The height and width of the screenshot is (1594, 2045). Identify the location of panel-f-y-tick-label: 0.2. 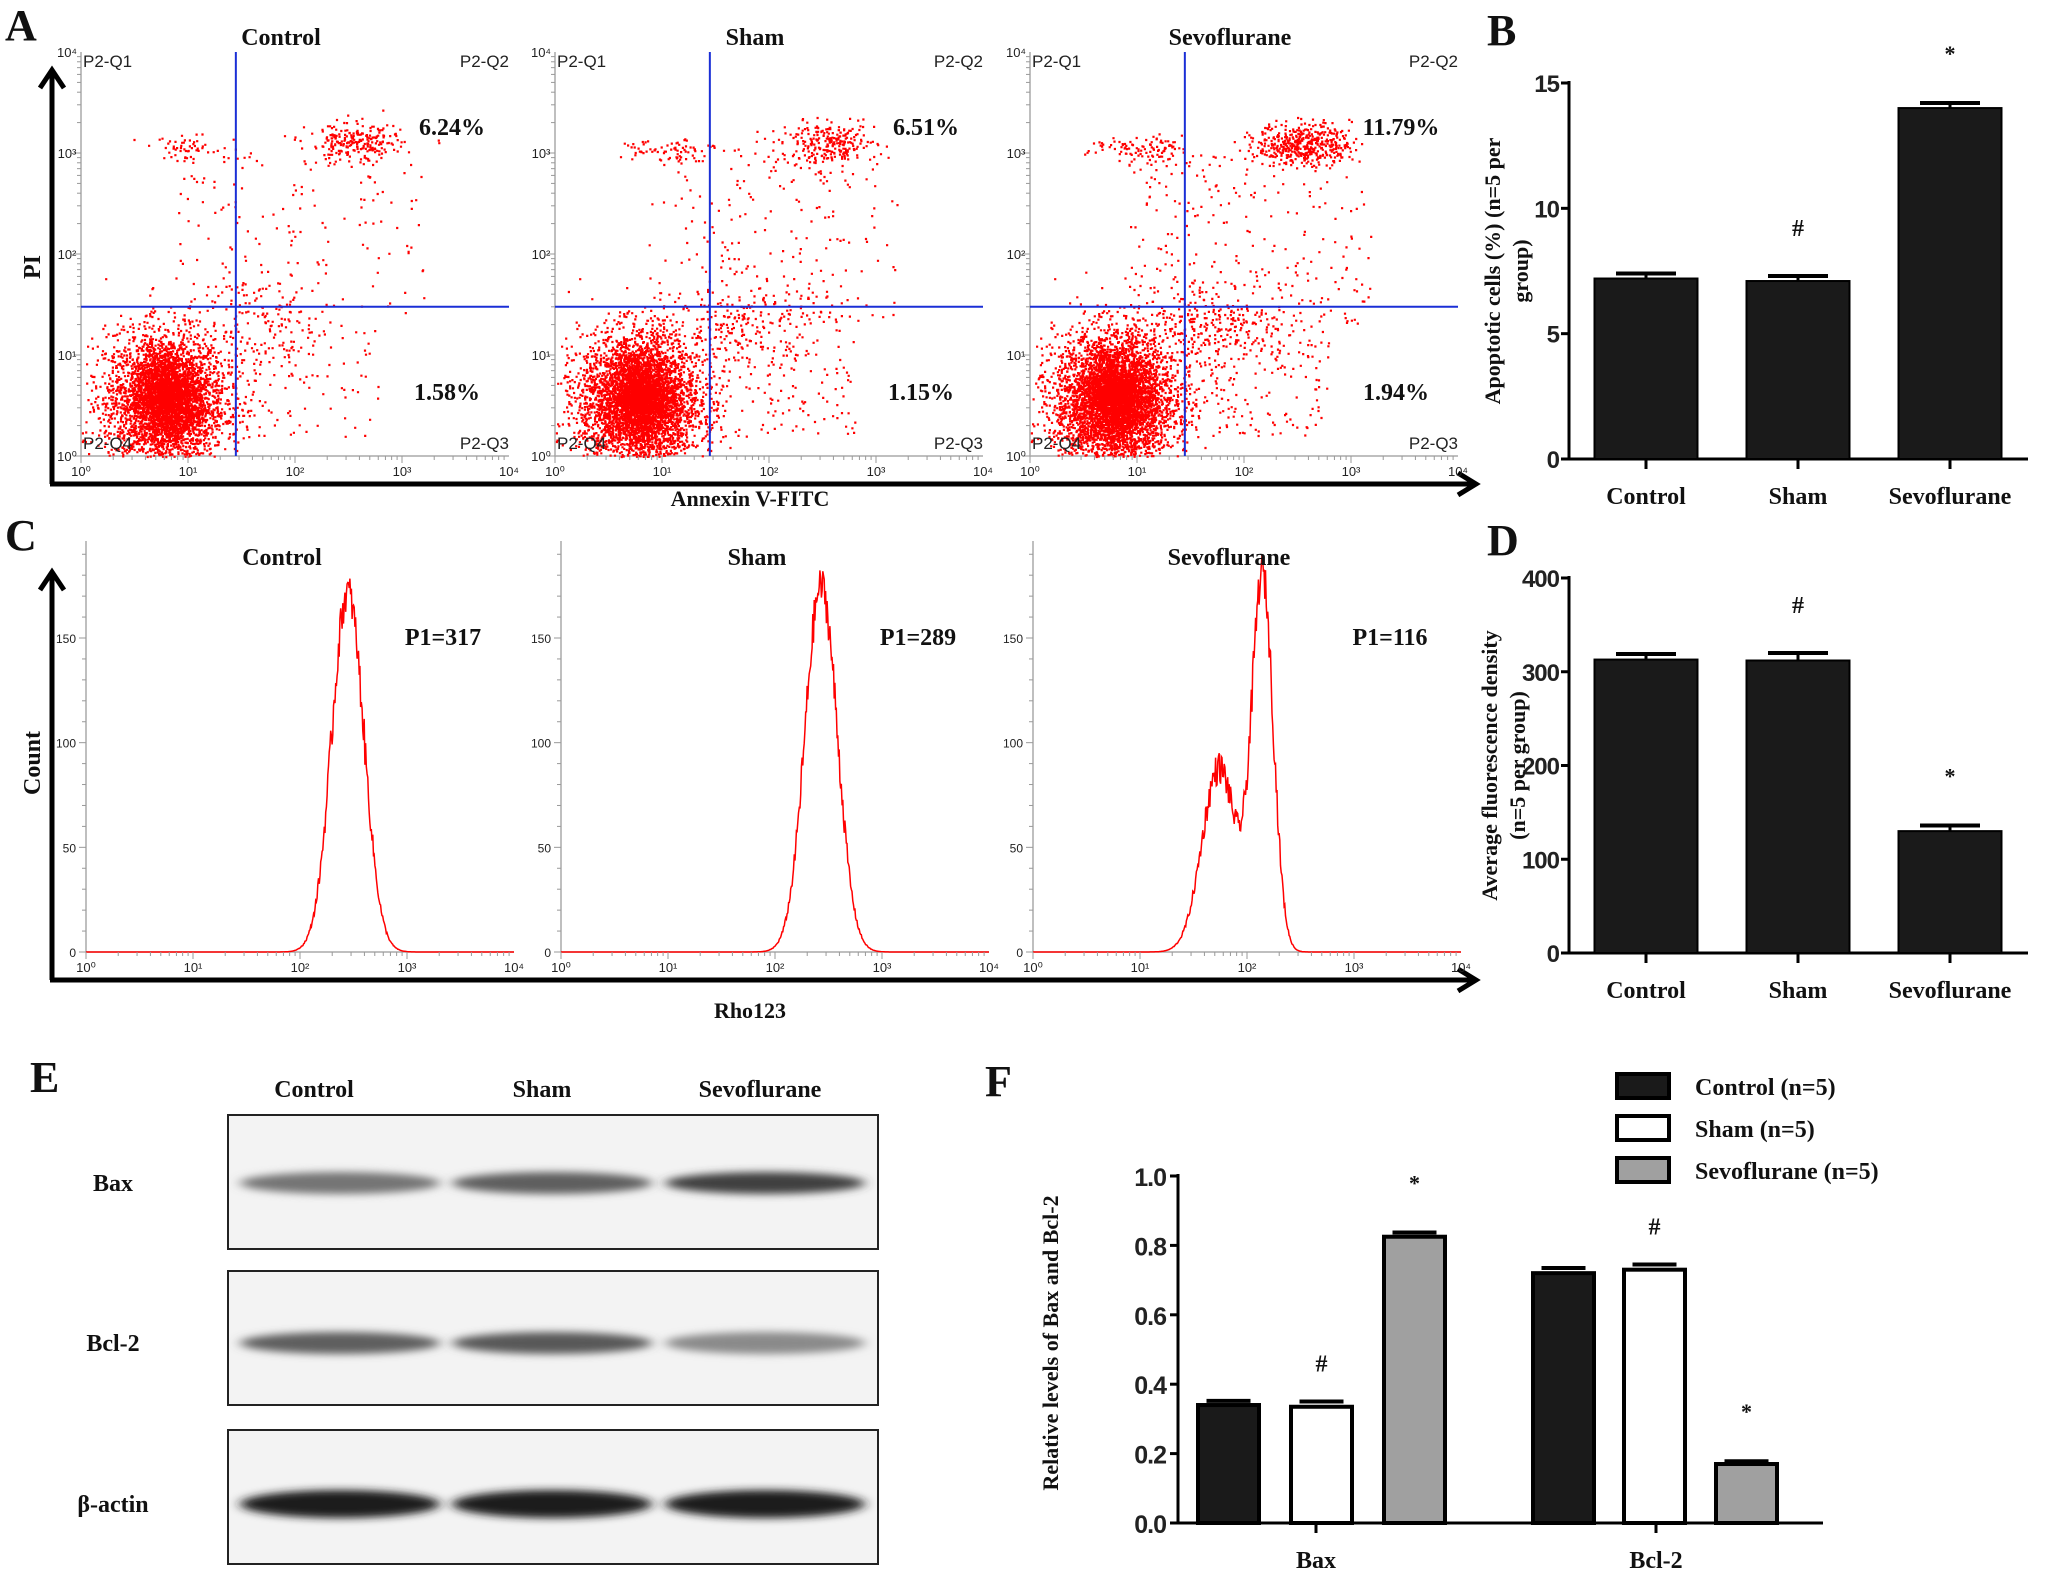
(1150, 1456).